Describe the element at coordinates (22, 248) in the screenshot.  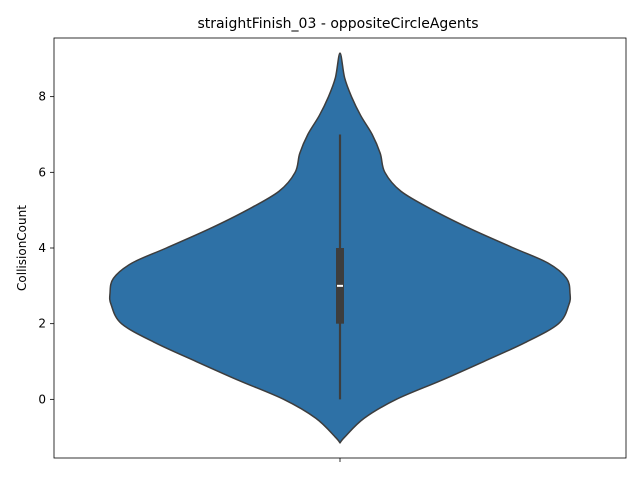
I see `y-axis-label: CollisionCount` at that location.